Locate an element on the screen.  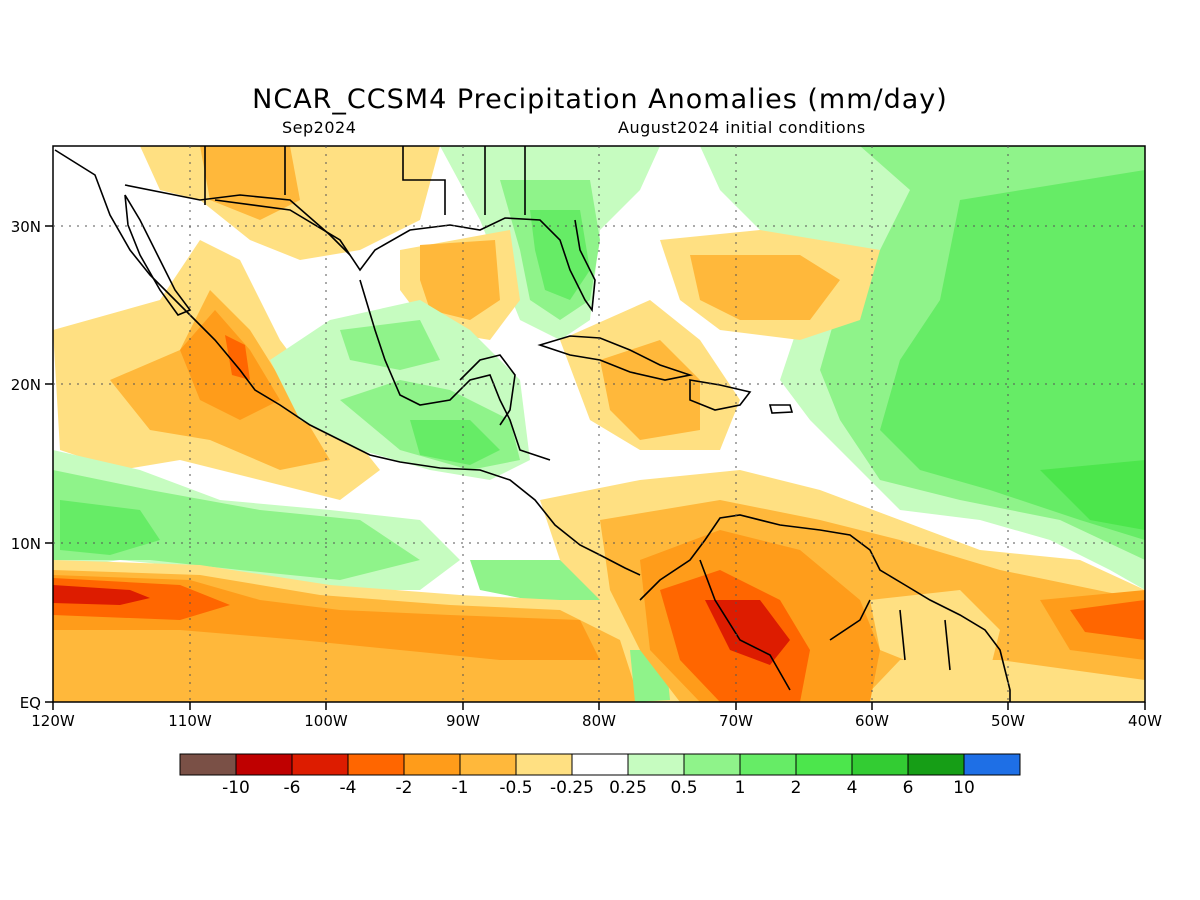
bay-campeche-wet is located at coordinates (390, 345).